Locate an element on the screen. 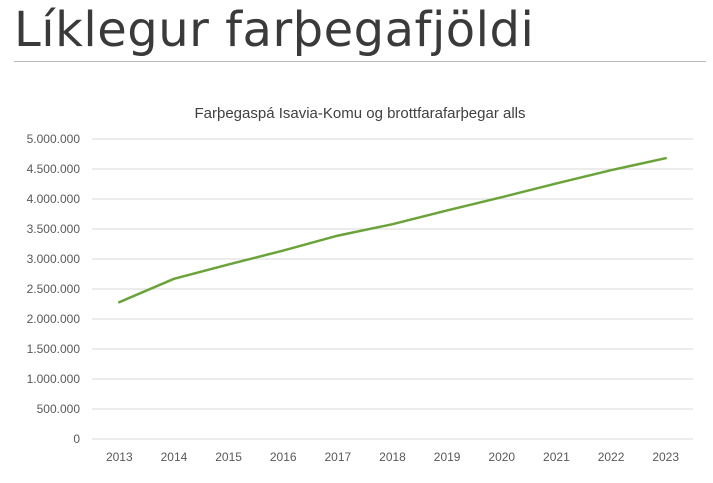 The image size is (713, 483). x-tick-label: 2013 is located at coordinates (119, 457).